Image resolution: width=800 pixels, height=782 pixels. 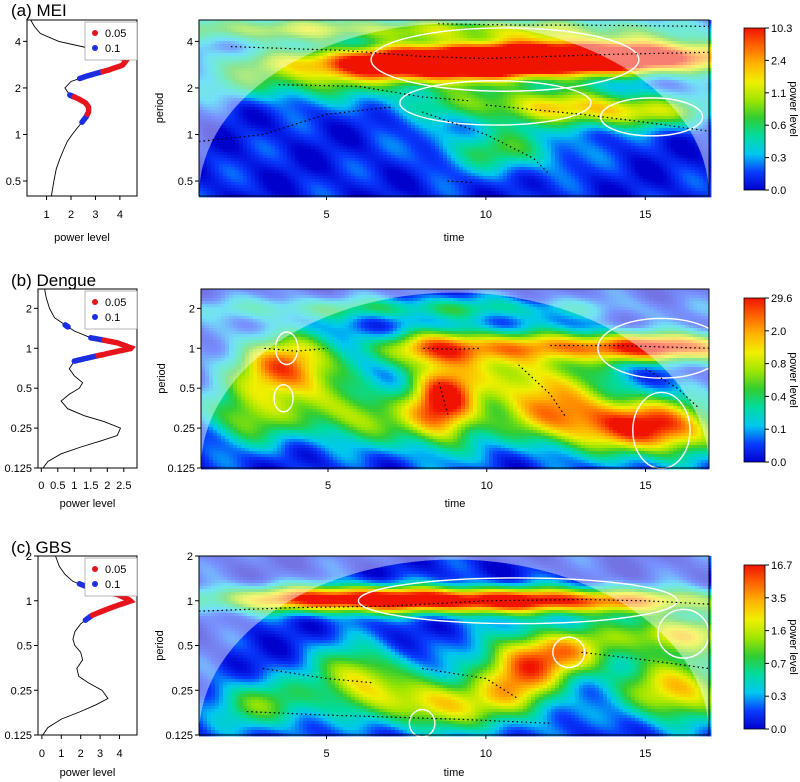 I want to click on panel-title: (b) Dengue, so click(x=53, y=280).